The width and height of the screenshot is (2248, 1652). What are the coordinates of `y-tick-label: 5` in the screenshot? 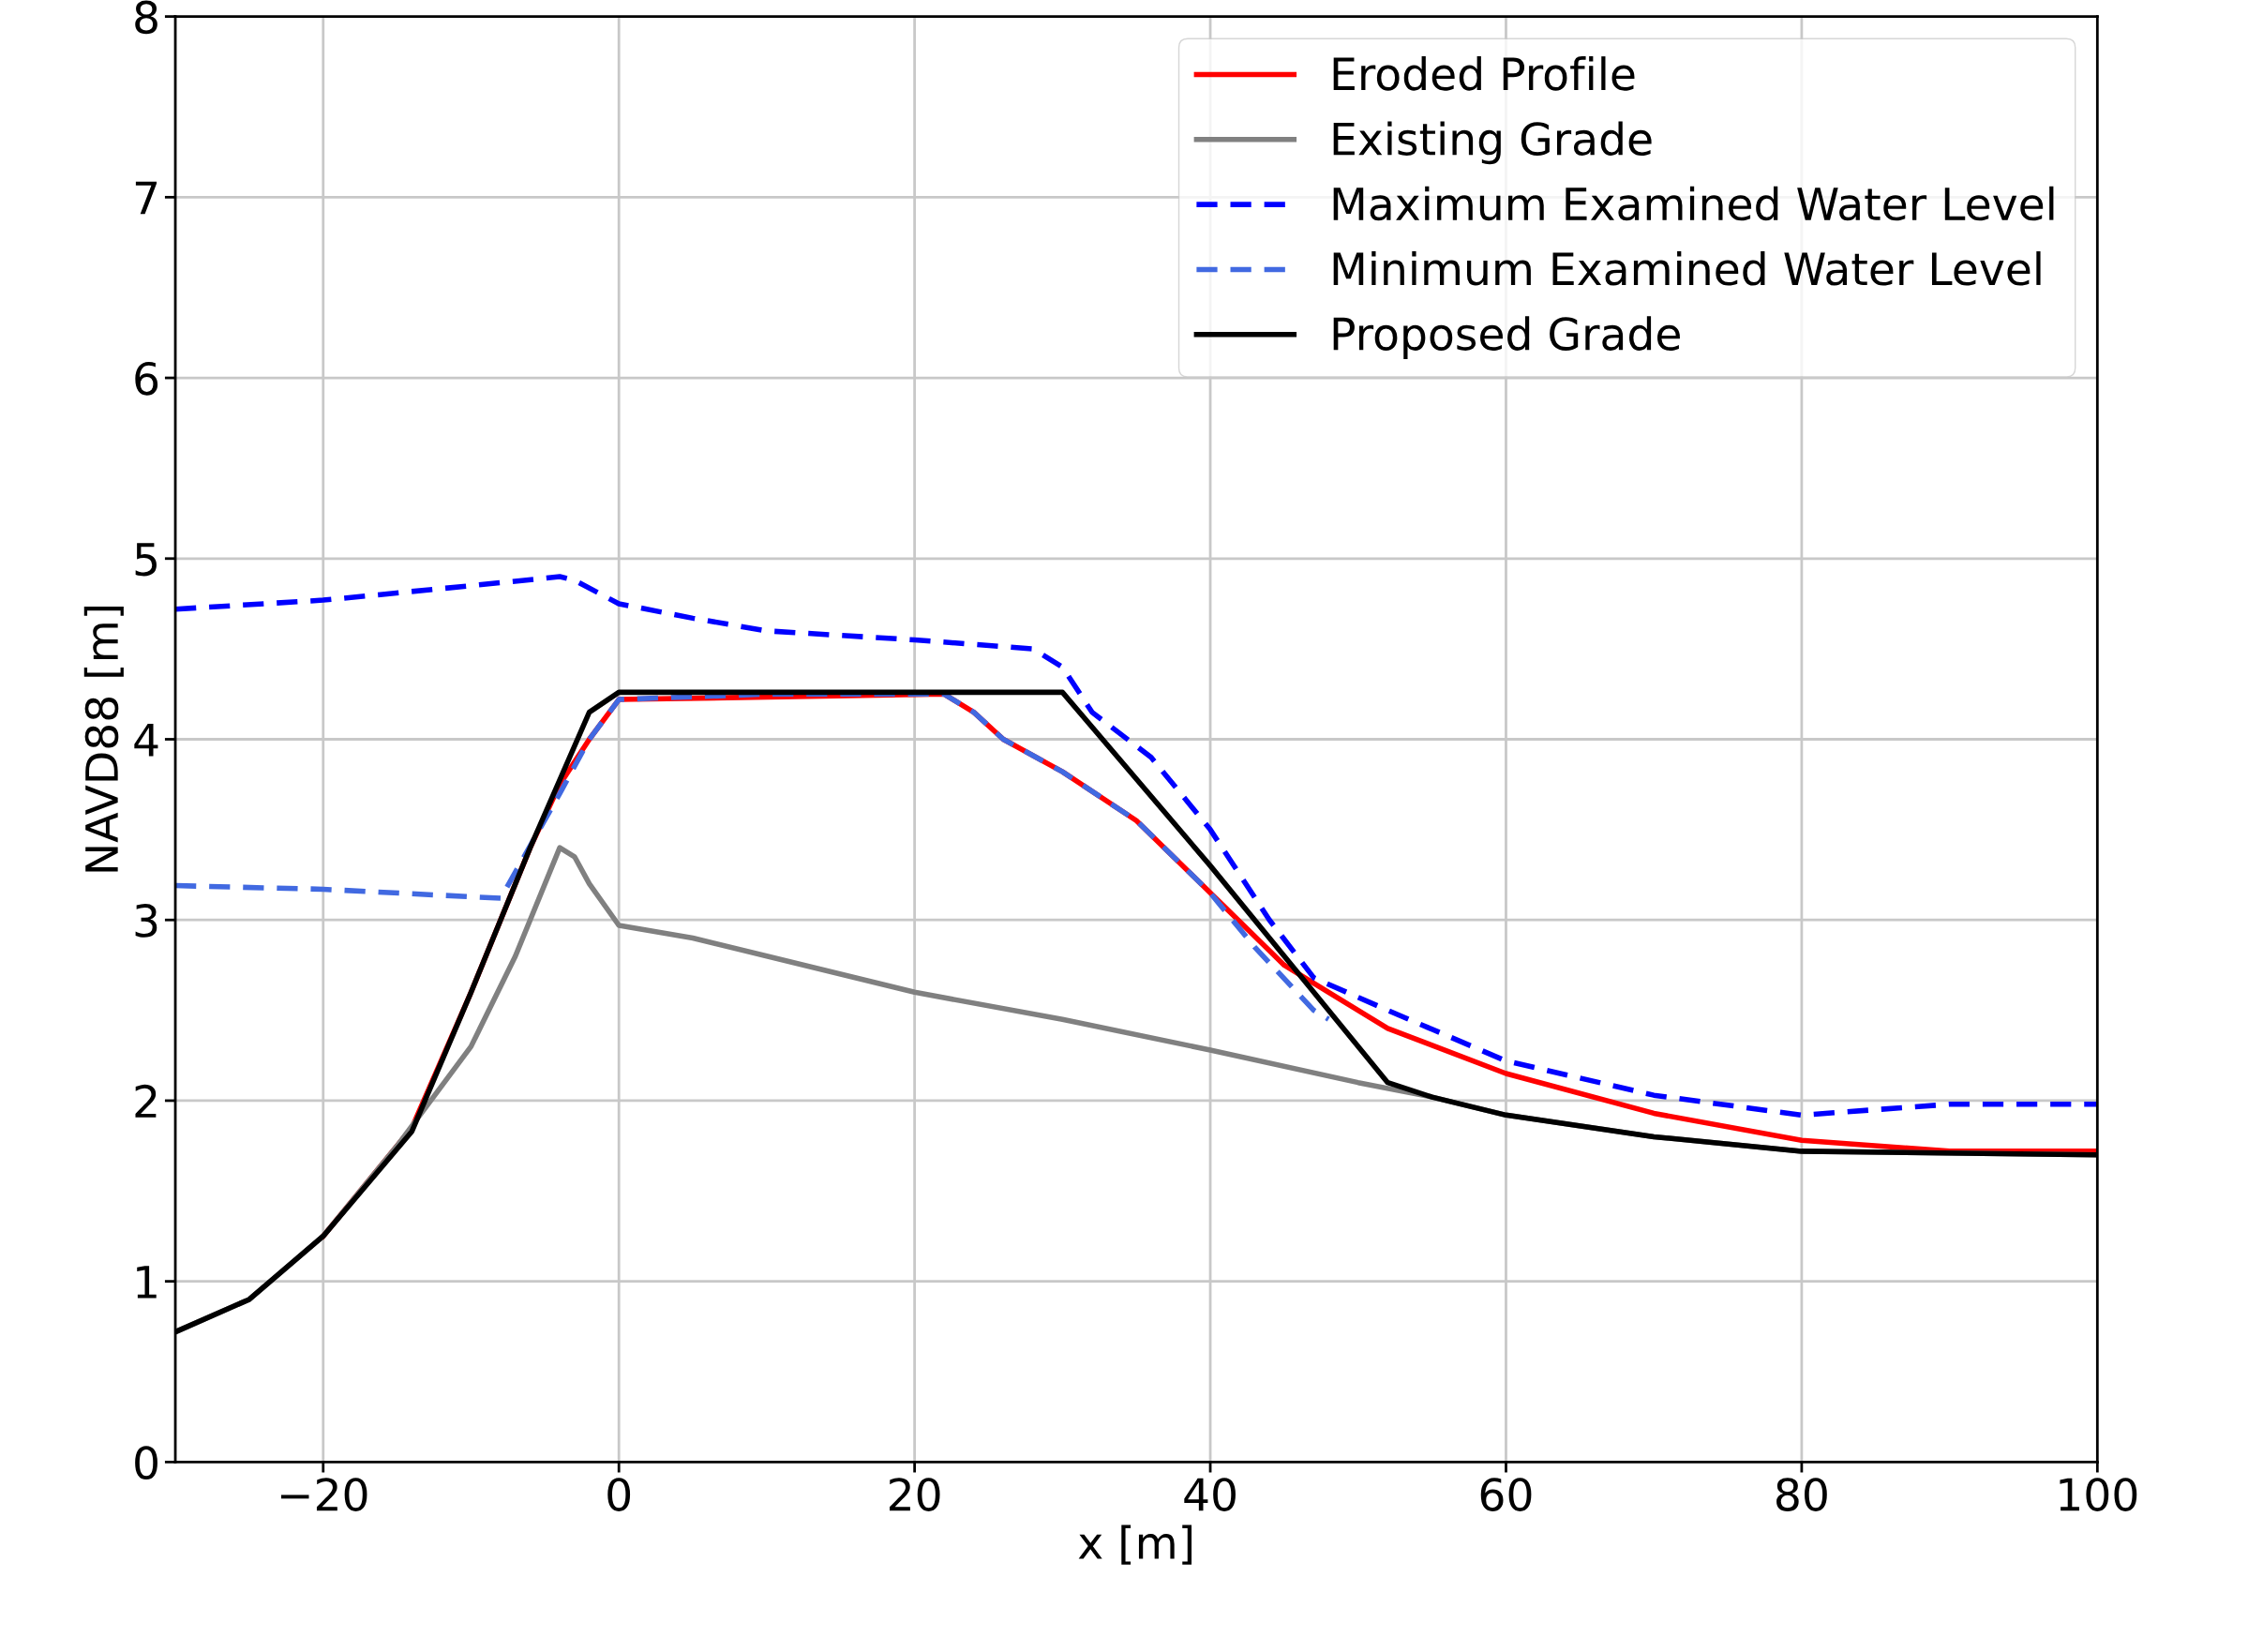 It's located at (146, 560).